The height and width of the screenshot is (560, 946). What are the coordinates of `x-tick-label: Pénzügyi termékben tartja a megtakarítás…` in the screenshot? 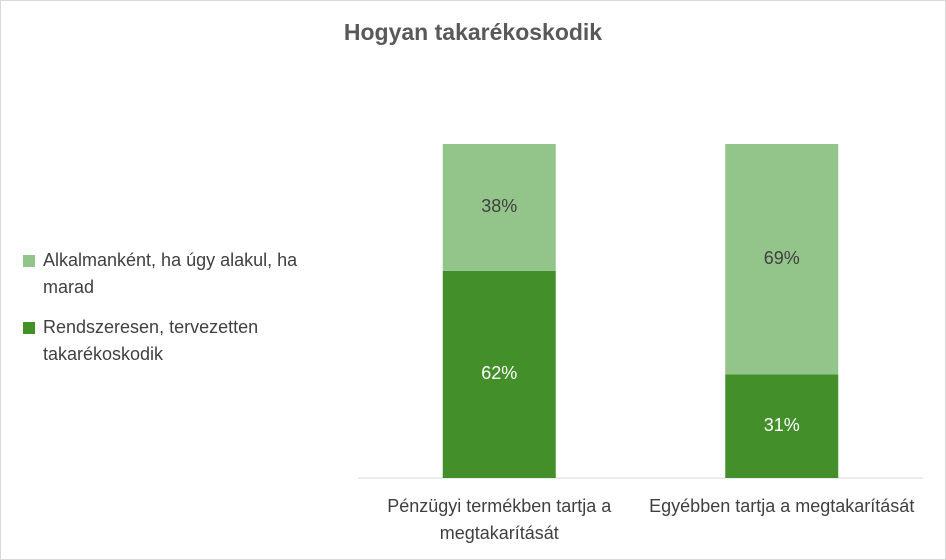 It's located at (499, 519).